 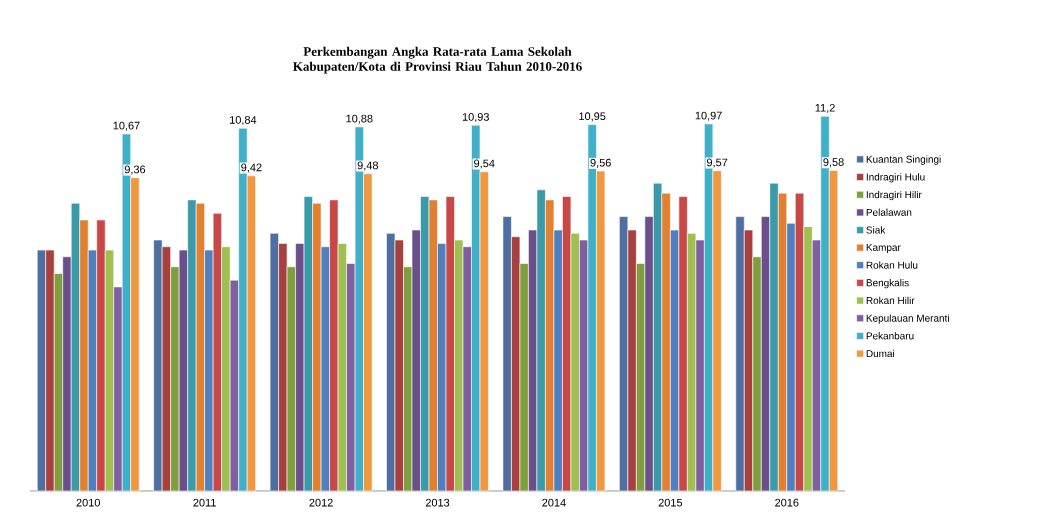 I want to click on legend-label: Pekanbaru, so click(x=890, y=336).